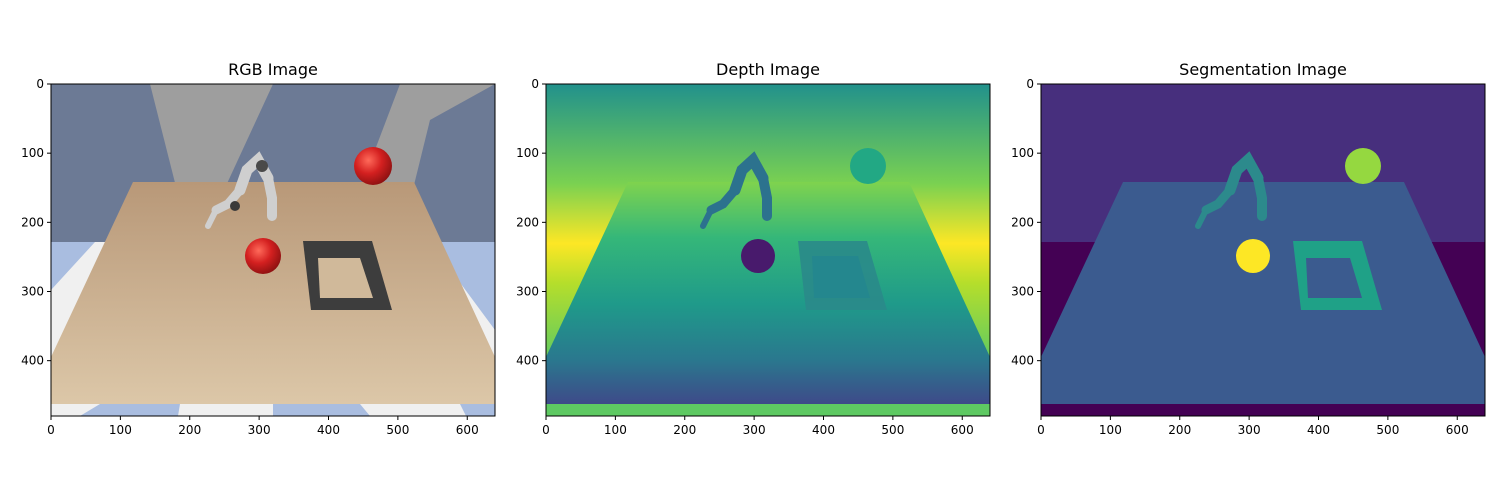 The image size is (1500, 504). I want to click on rgb-y-axis: 0 100 200 300 400, so click(36, 222).